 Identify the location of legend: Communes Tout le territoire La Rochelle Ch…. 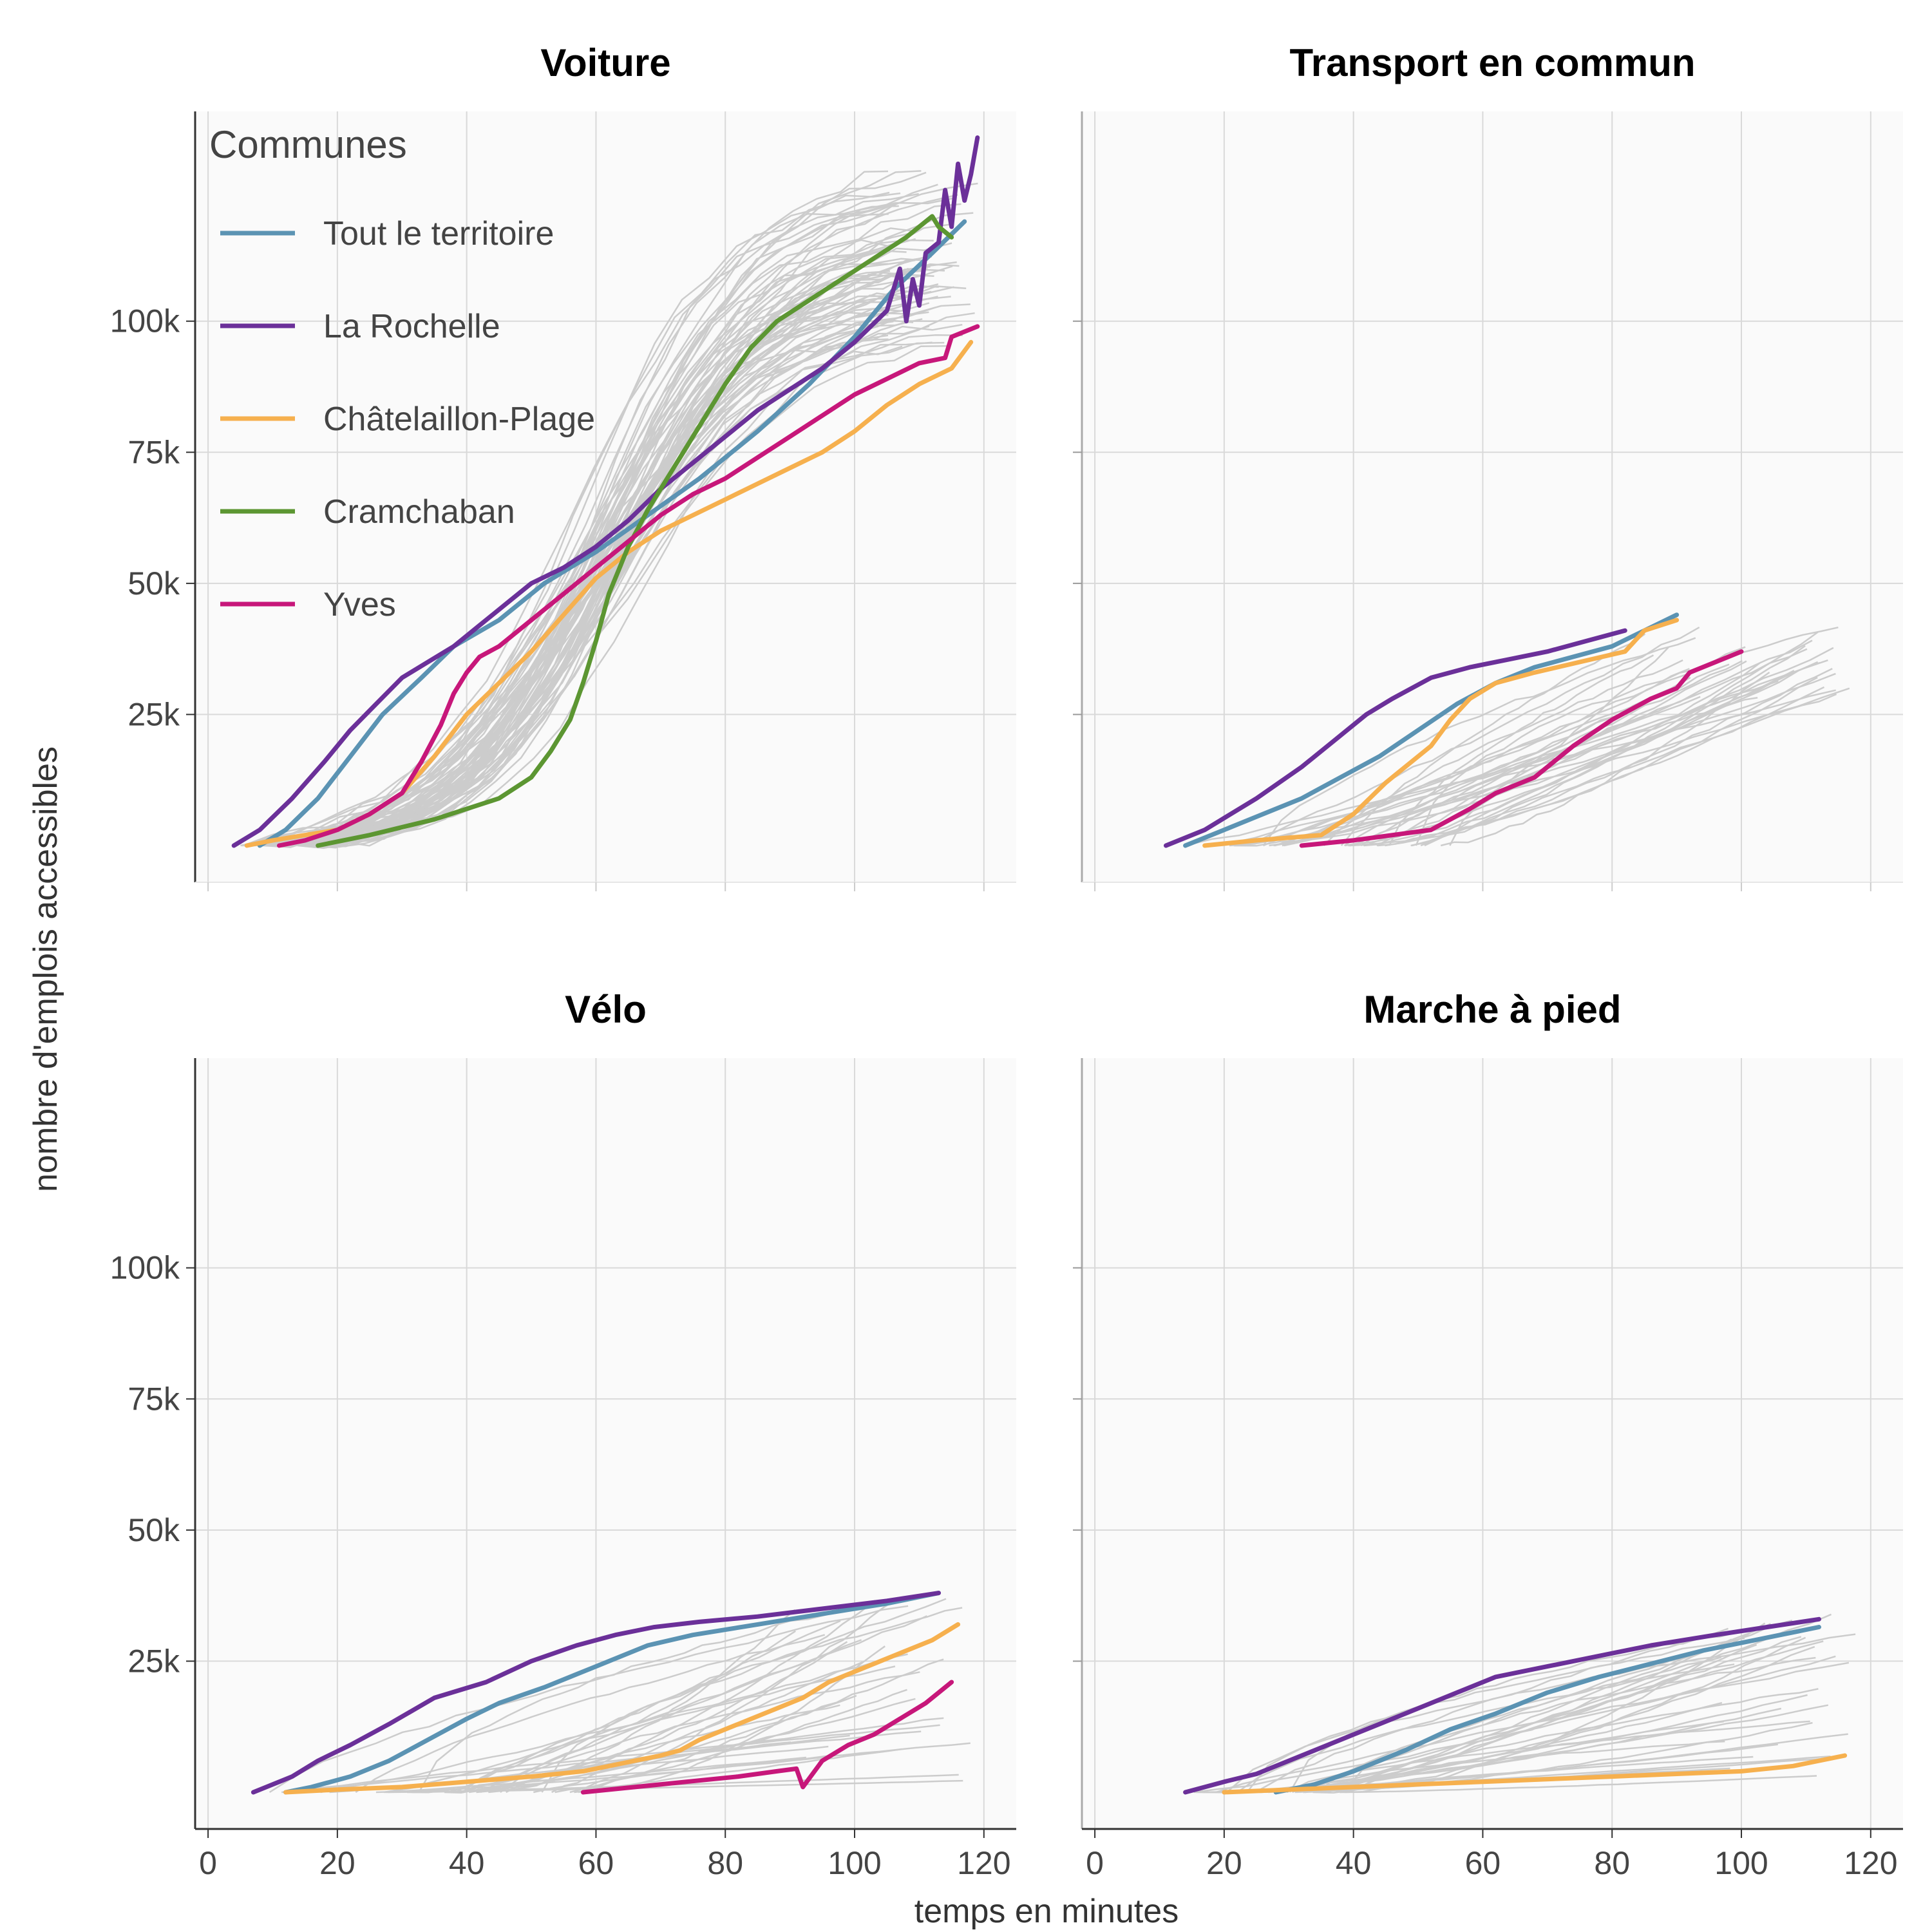
(402, 373).